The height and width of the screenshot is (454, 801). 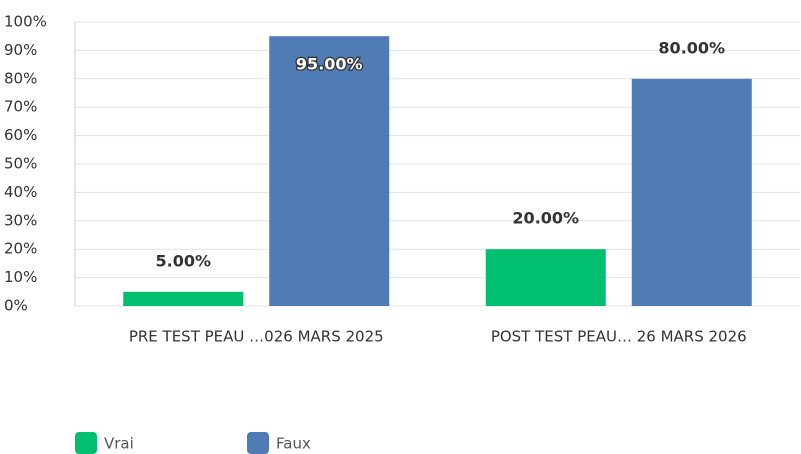 I want to click on value-label: 95.00%, so click(x=329, y=64).